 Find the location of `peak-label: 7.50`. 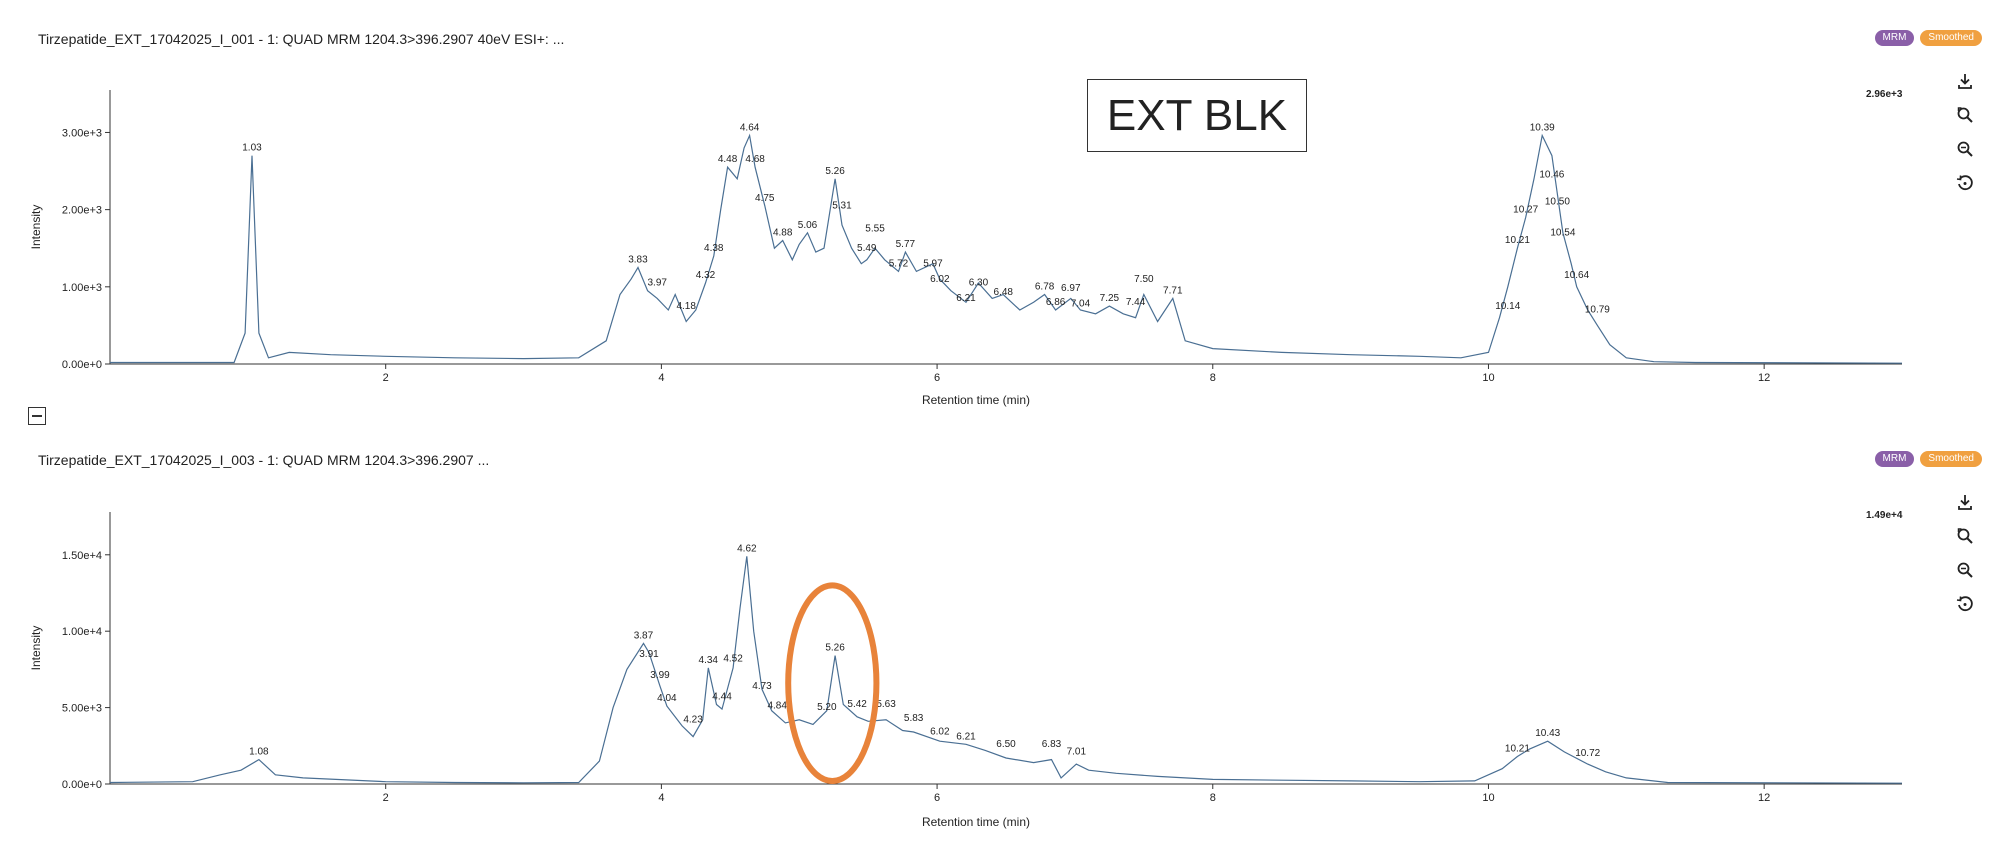

peak-label: 7.50 is located at coordinates (1144, 279).